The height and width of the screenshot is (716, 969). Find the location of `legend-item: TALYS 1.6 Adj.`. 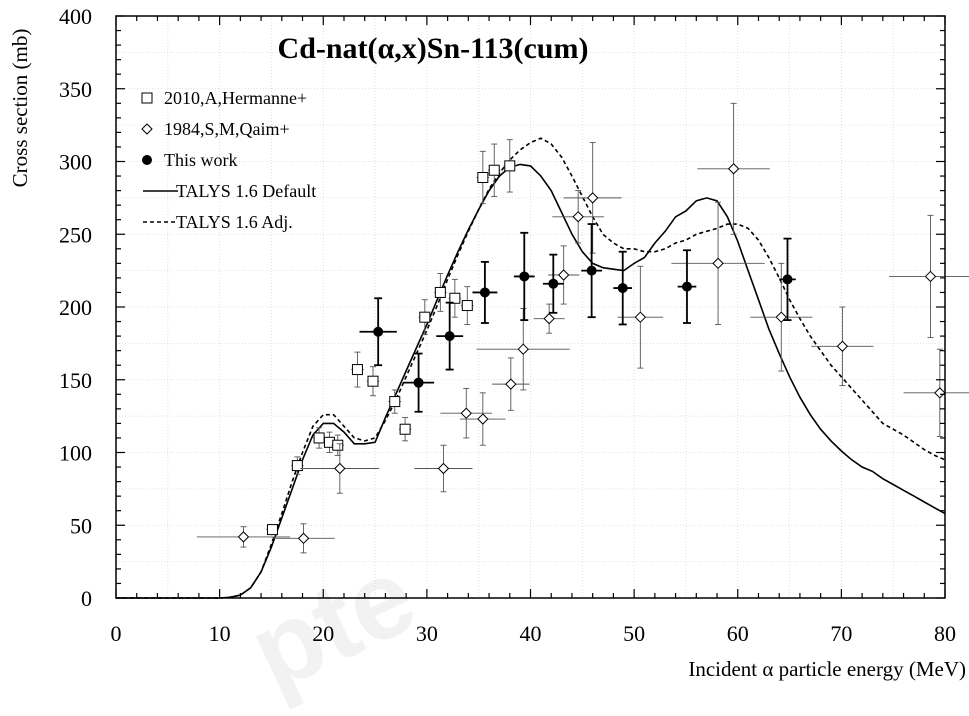

legend-item: TALYS 1.6 Adj. is located at coordinates (218, 222).